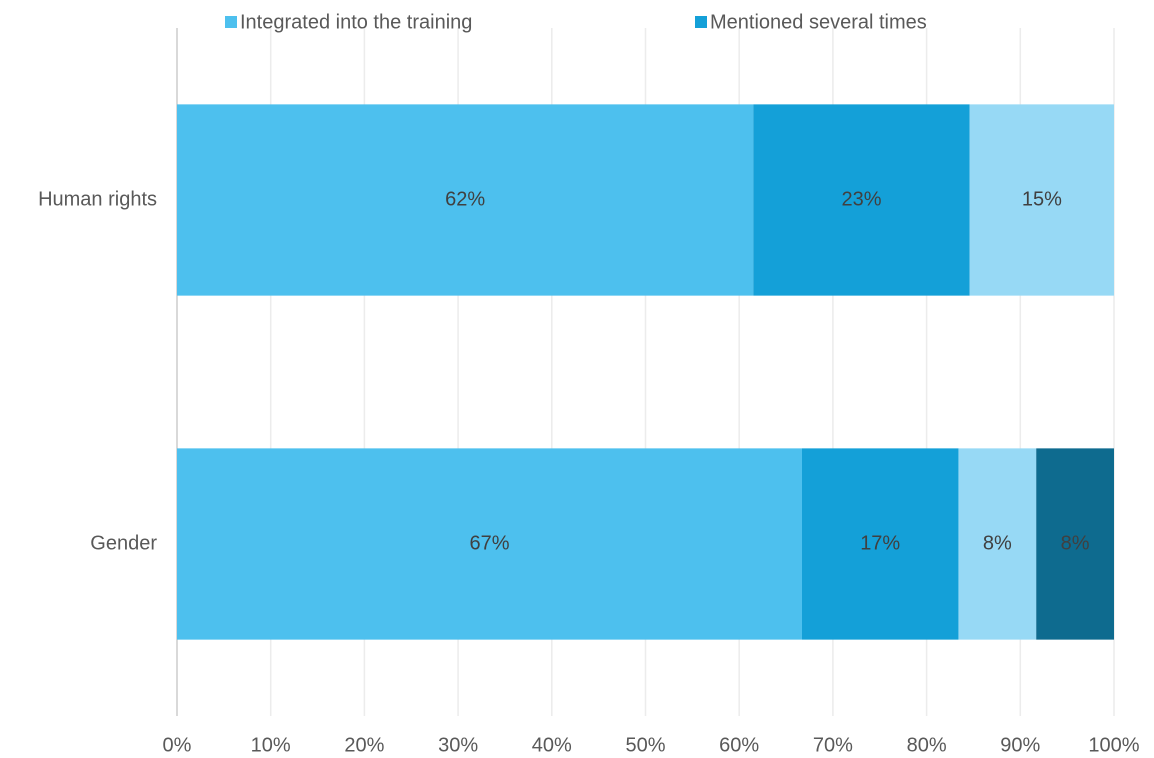 This screenshot has height=758, width=1154. I want to click on x-tick-label: 100%, so click(1113, 745).